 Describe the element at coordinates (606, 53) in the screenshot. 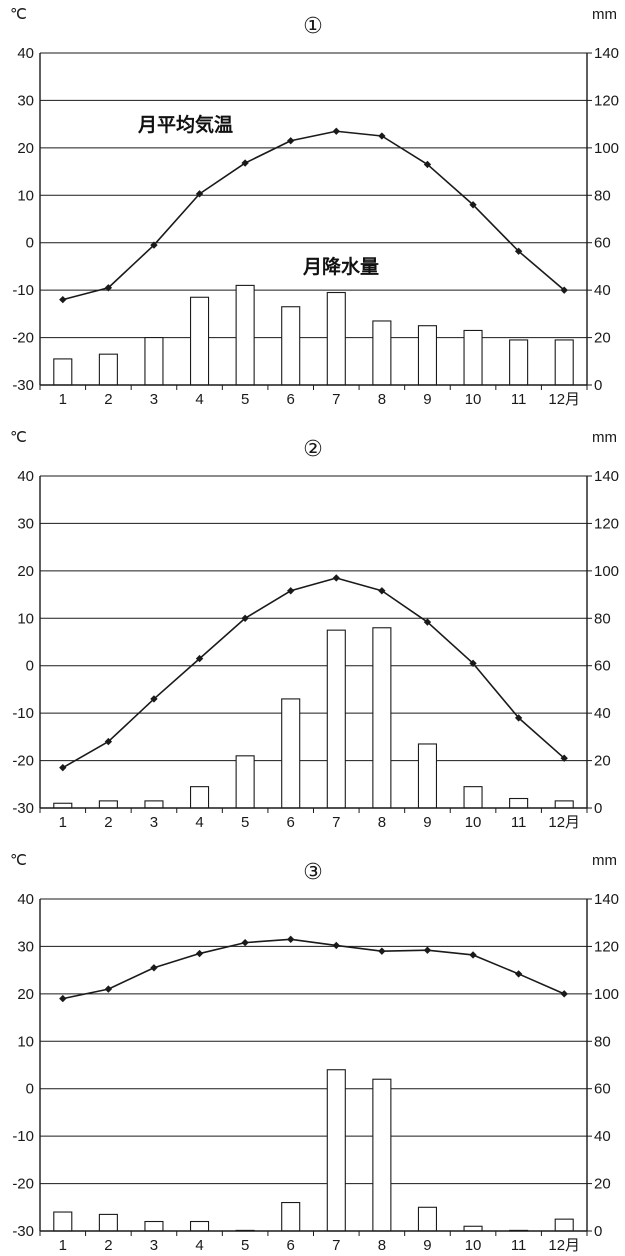

I see `right-tick-label: 140` at that location.